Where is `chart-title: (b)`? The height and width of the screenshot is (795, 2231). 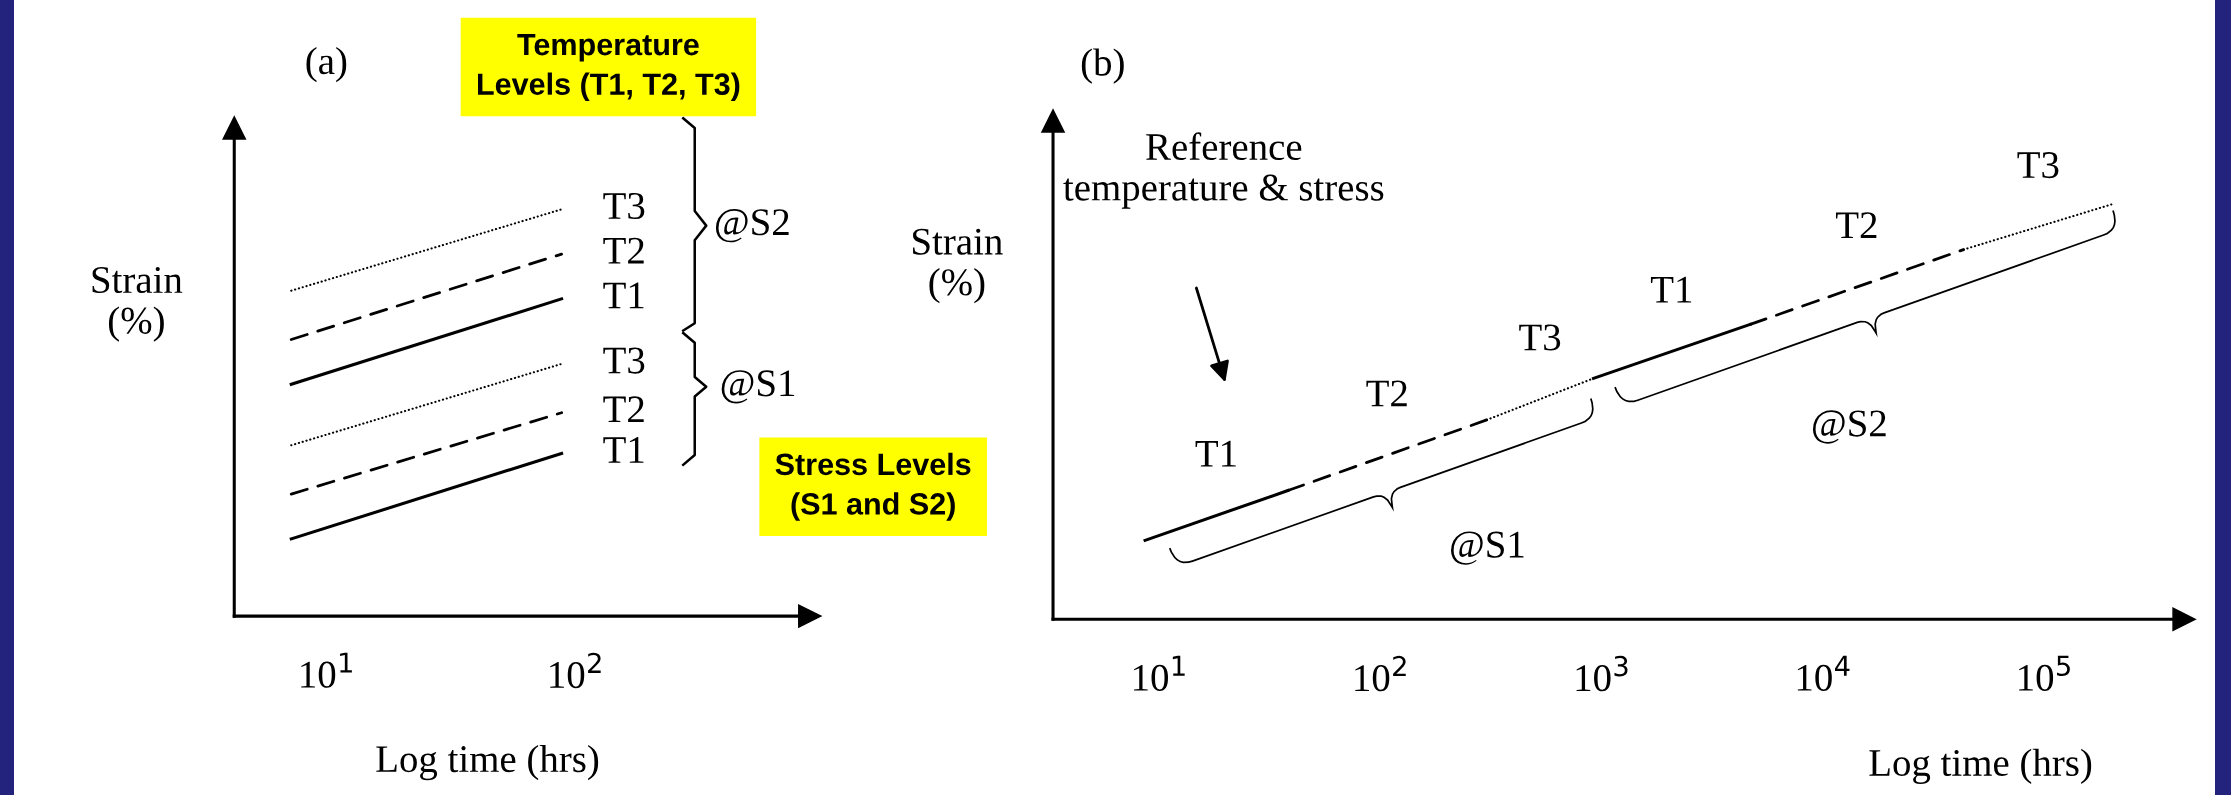 chart-title: (b) is located at coordinates (1102, 66).